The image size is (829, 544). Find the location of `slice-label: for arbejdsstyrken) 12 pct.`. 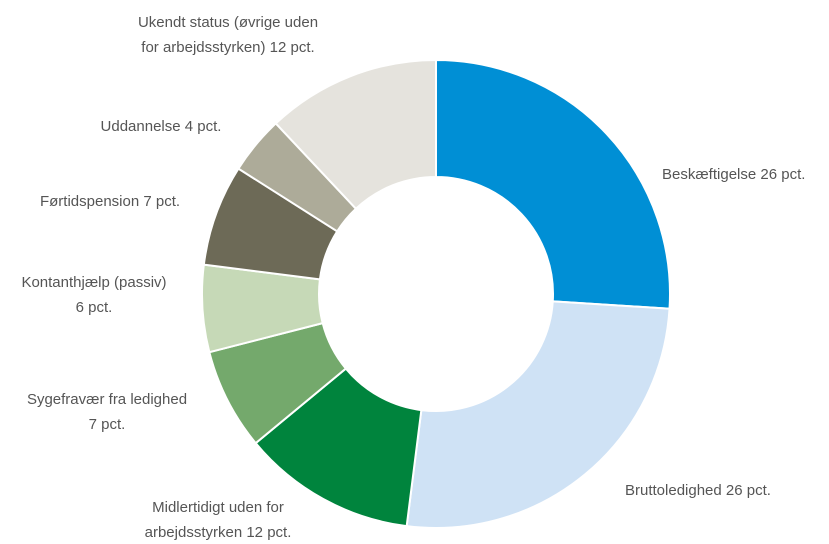

slice-label: for arbejdsstyrken) 12 pct. is located at coordinates (227, 47).